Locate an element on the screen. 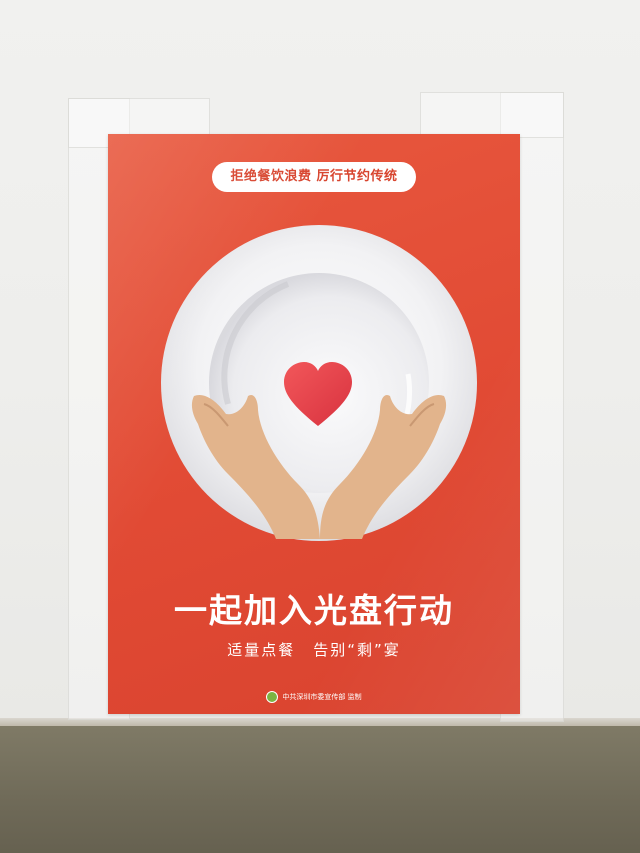 The height and width of the screenshot is (853, 640). slogan-pill: 拒绝餐饮浪费 厉行节约传统 is located at coordinates (314, 177).